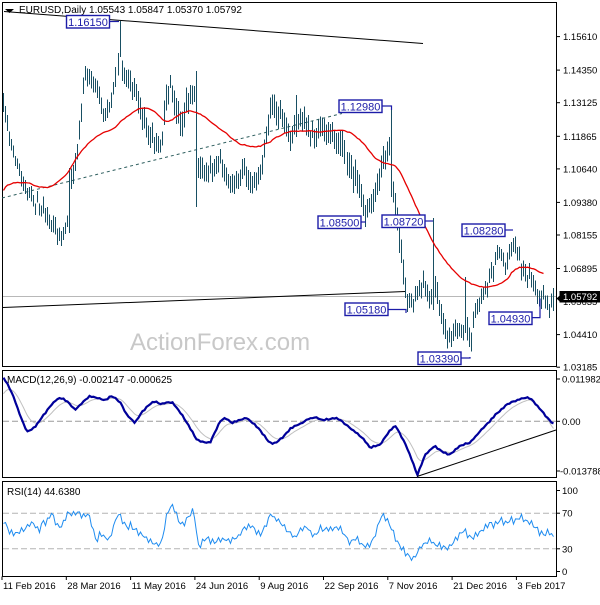 This screenshot has width=600, height=605. I want to click on svg-text: 1.16150, so click(88, 23).